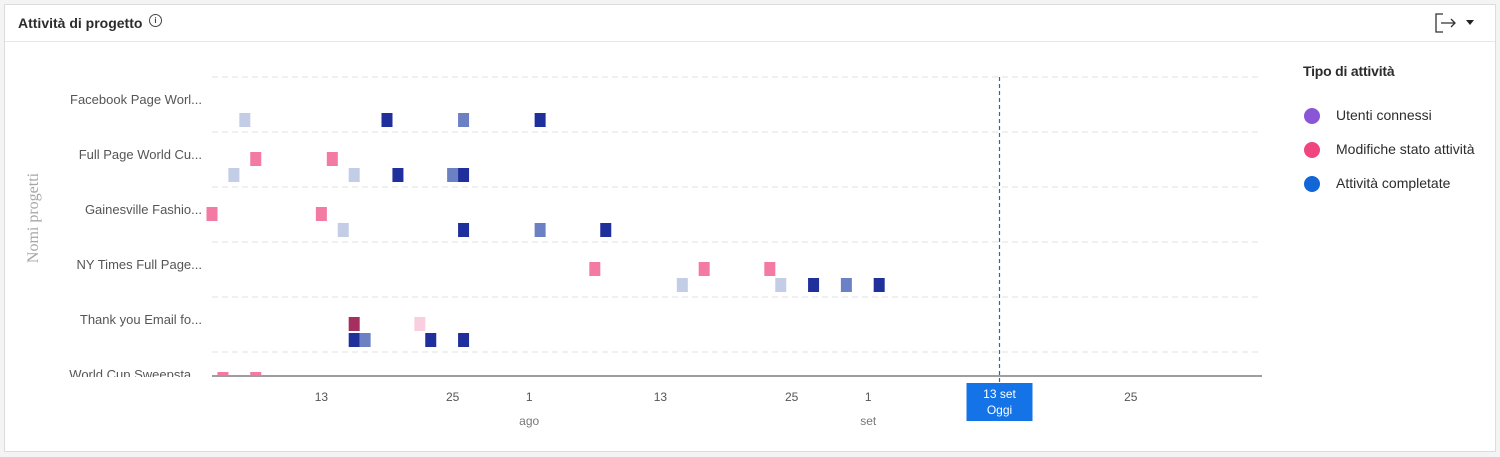 The height and width of the screenshot is (457, 1500). Describe the element at coordinates (999, 410) in the screenshot. I see `today-label: Oggi` at that location.